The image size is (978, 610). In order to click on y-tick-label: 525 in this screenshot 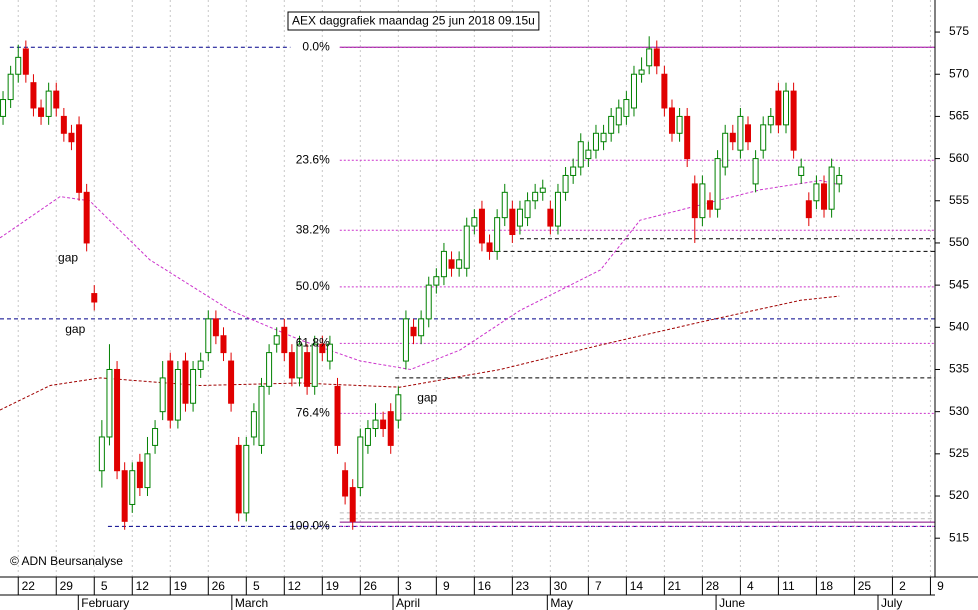, I will do `click(959, 453)`.